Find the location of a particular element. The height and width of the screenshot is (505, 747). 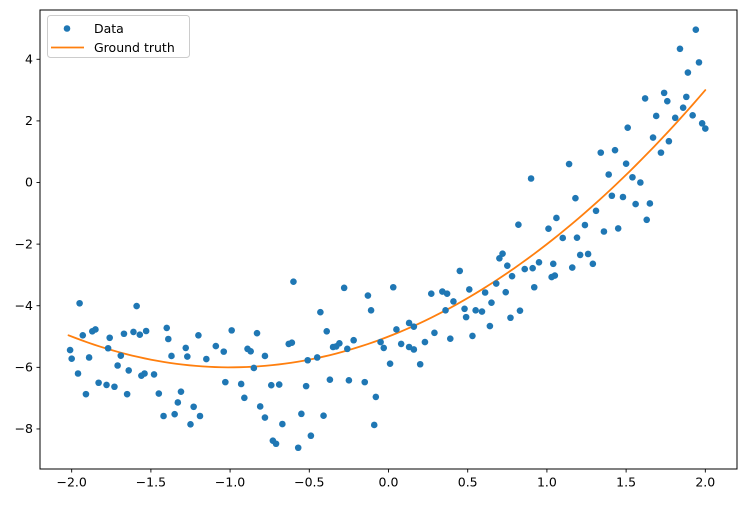

x-tick-label: 1.5 is located at coordinates (626, 482).